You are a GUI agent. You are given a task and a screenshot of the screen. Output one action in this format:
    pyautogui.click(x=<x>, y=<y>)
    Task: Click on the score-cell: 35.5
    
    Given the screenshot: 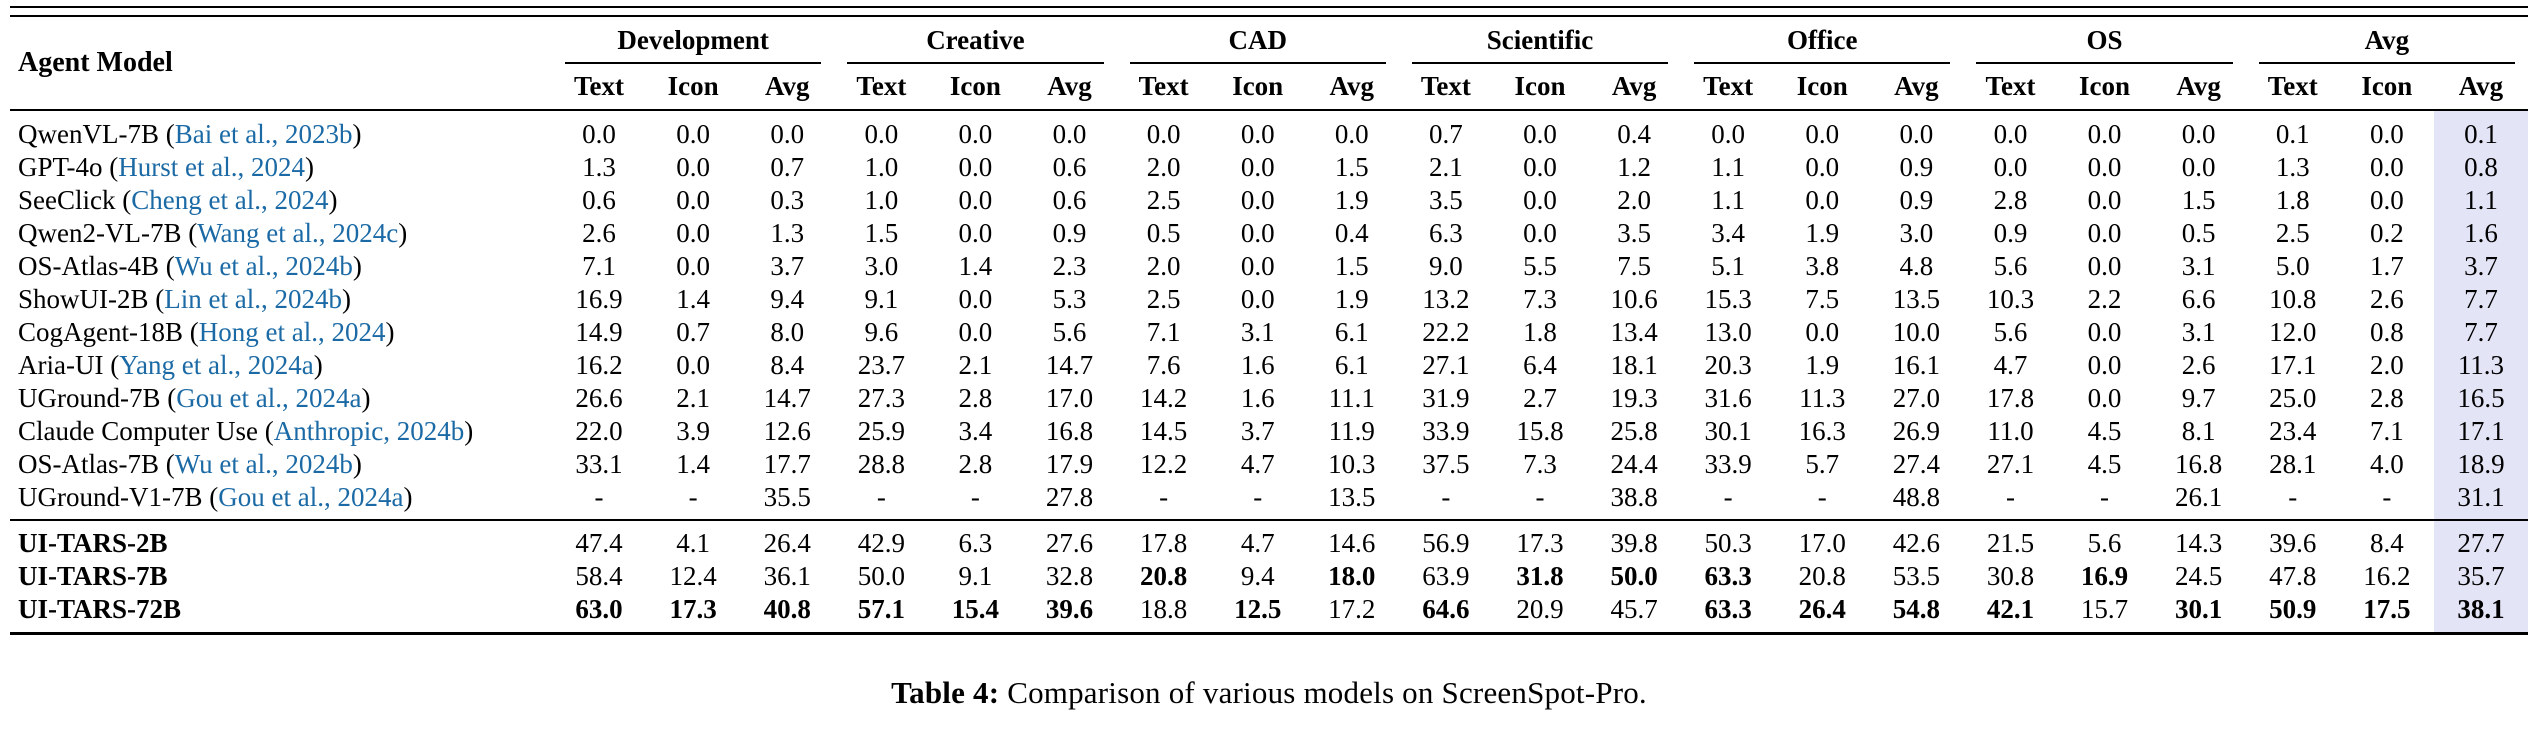 What is the action you would take?
    pyautogui.click(x=787, y=497)
    